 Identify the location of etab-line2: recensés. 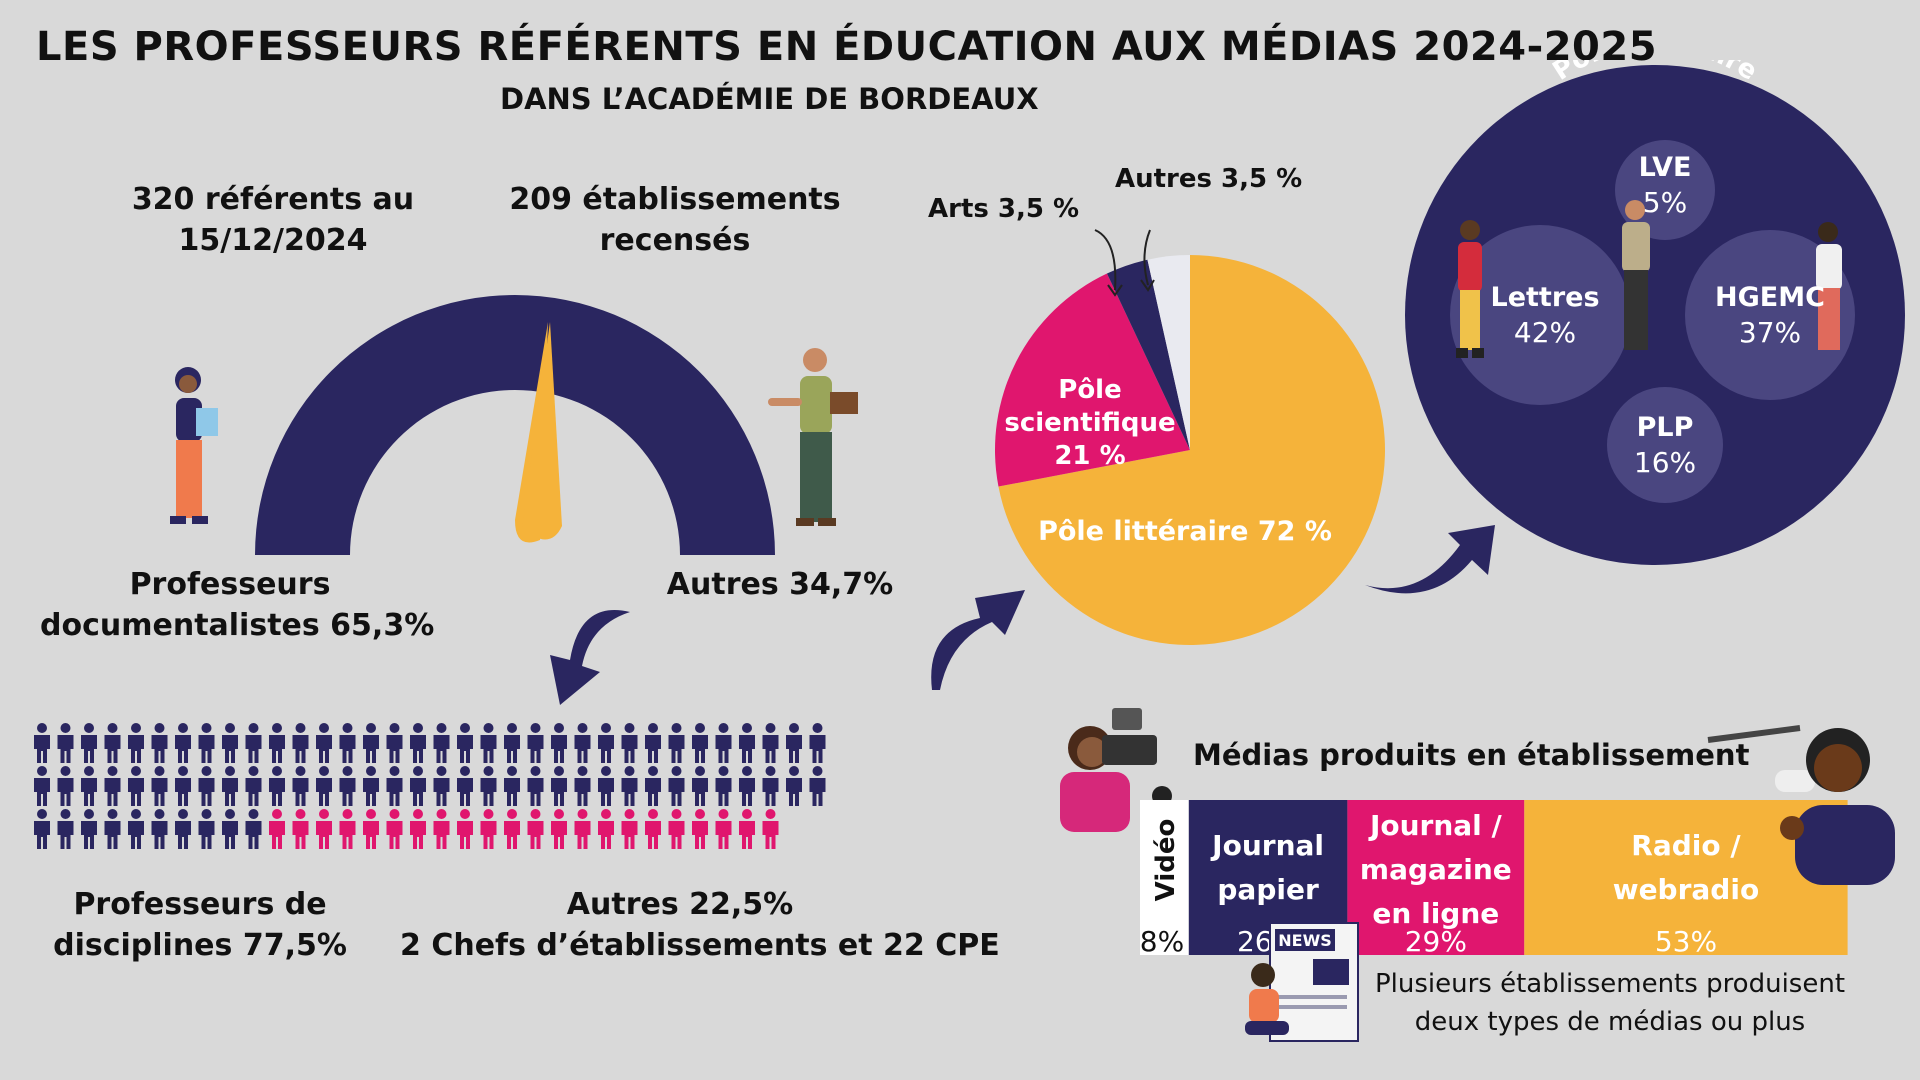
(675, 240).